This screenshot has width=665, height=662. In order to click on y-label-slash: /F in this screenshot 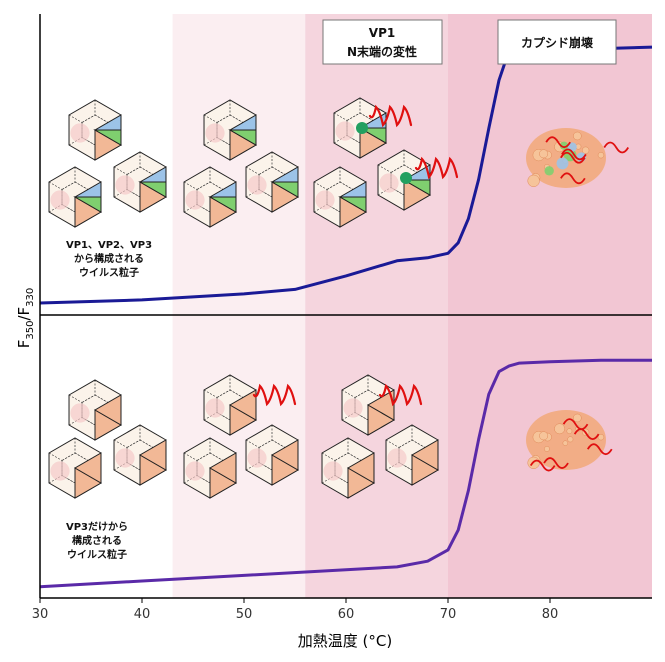, I will do `click(24, 314)`.